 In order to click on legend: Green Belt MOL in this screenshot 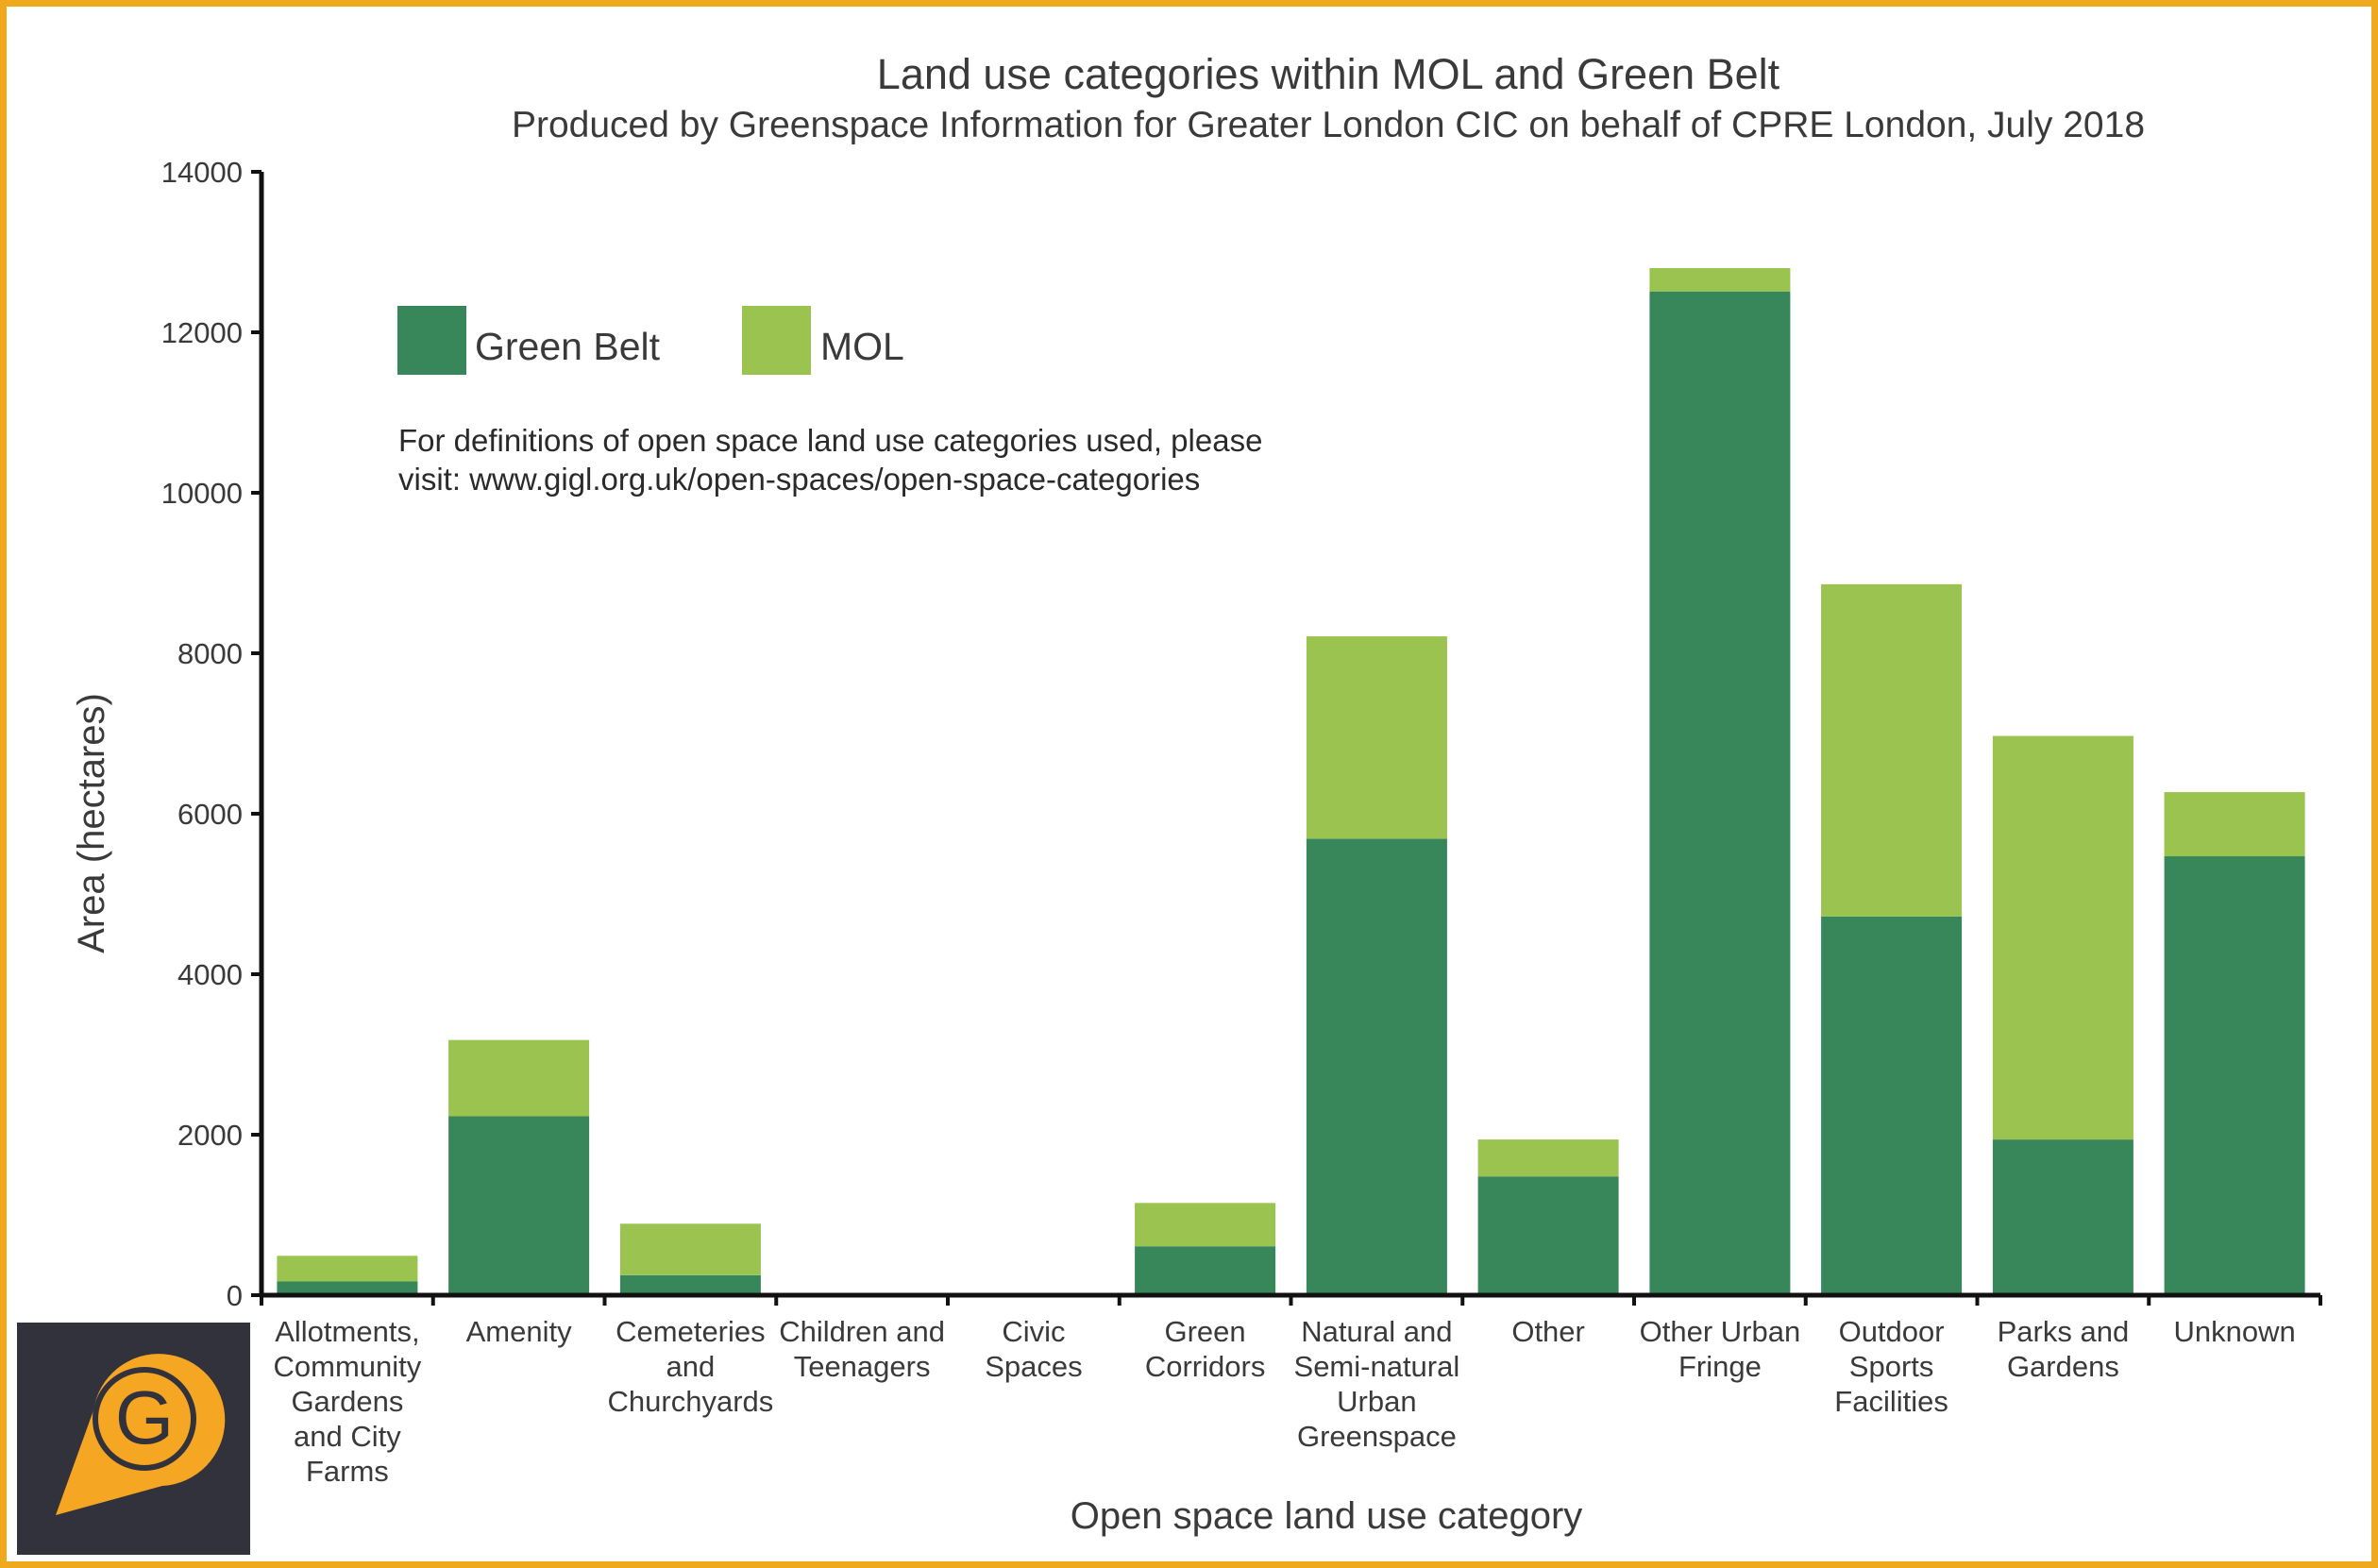, I will do `click(651, 341)`.